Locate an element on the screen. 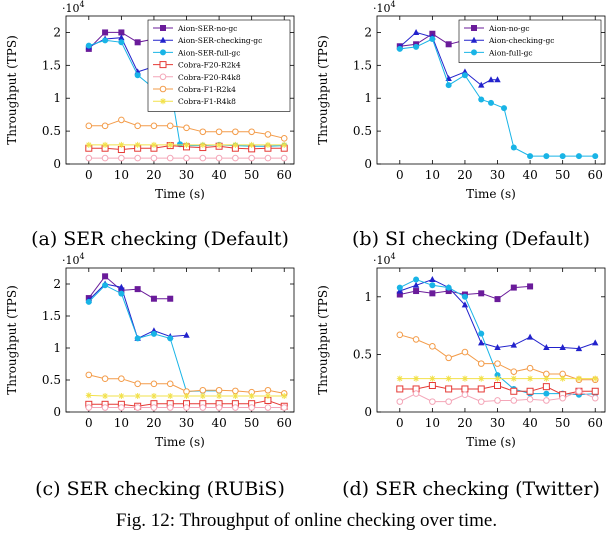 The width and height of the screenshot is (613, 548). y-tick-label: 0.5 is located at coordinates (51, 131).